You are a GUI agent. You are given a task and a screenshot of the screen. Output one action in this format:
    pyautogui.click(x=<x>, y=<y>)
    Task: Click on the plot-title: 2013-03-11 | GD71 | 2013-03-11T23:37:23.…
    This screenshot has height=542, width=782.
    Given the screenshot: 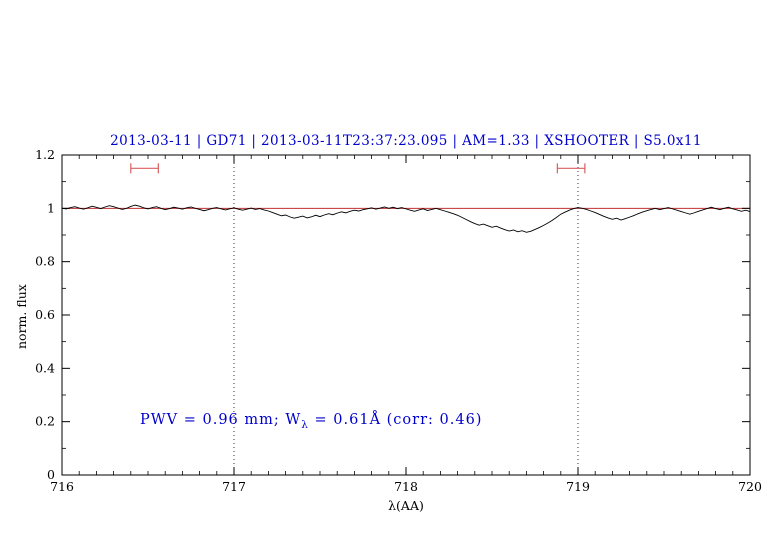 What is the action you would take?
    pyautogui.click(x=406, y=141)
    